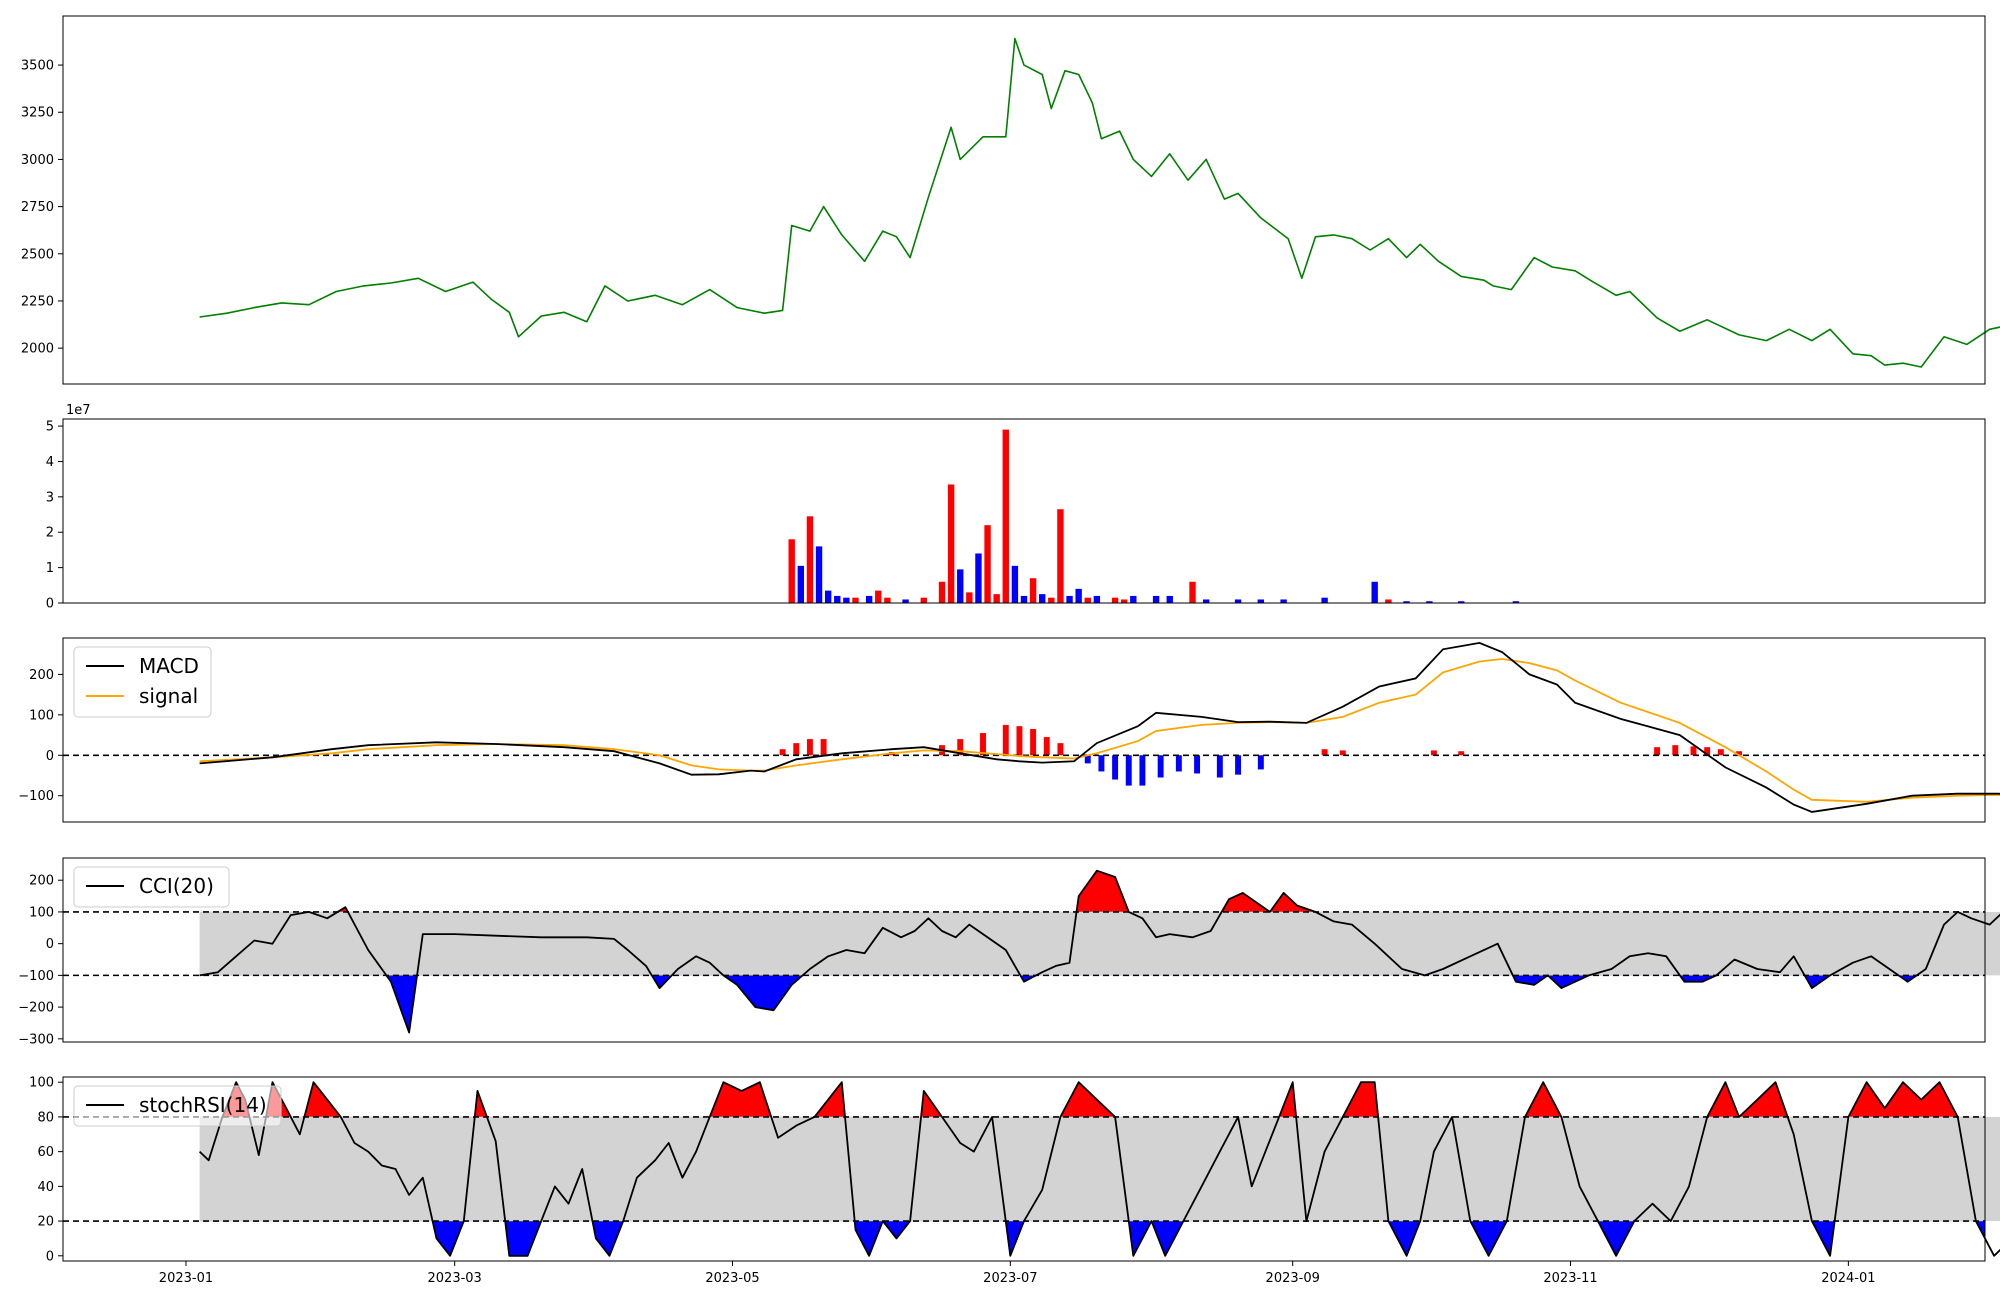 The image size is (2000, 1300). What do you see at coordinates (37, 207) in the screenshot?
I see `price-ytick-label: 2750` at bounding box center [37, 207].